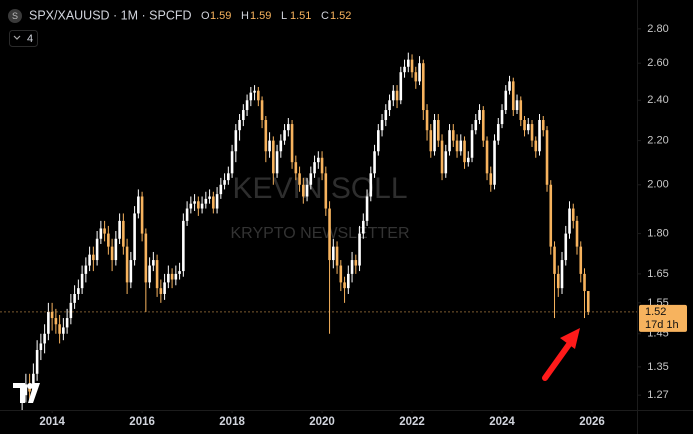 This screenshot has height=434, width=693. I want to click on tradingview-logo, so click(26, 393).